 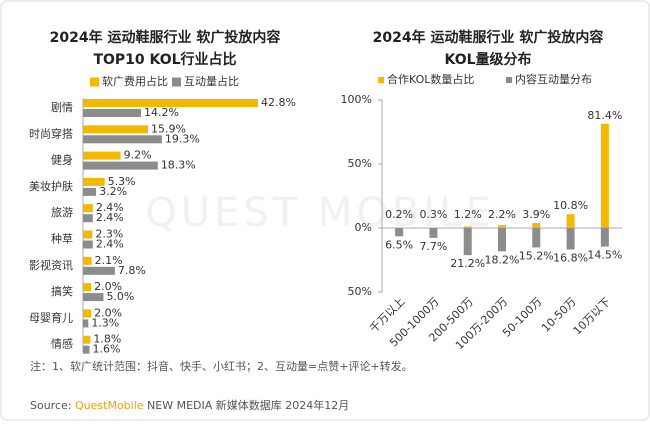 What do you see at coordinates (248, 405) in the screenshot?
I see `source-text: NEW MEDIA 新媒体数据库 2024年12月` at bounding box center [248, 405].